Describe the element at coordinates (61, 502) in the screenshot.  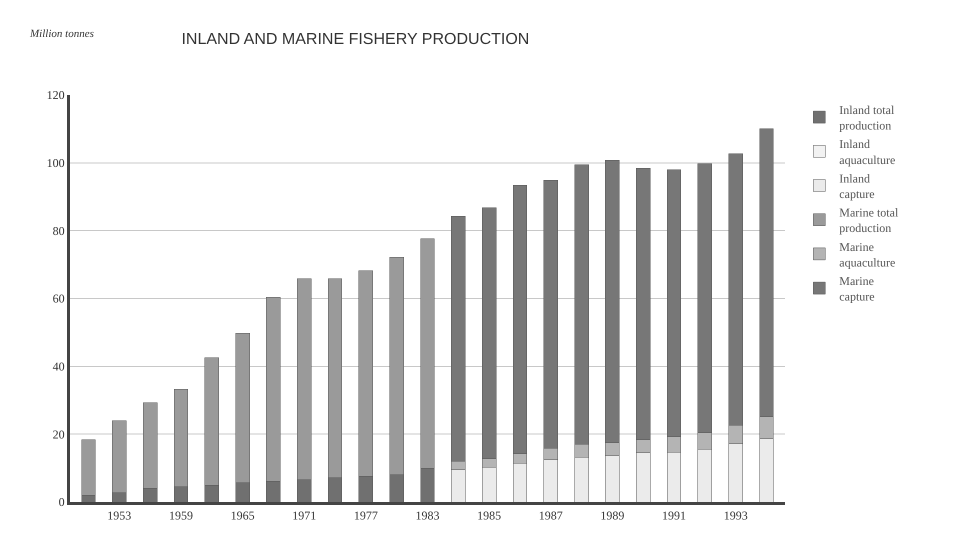
I see `y-tick-label: 0` at that location.